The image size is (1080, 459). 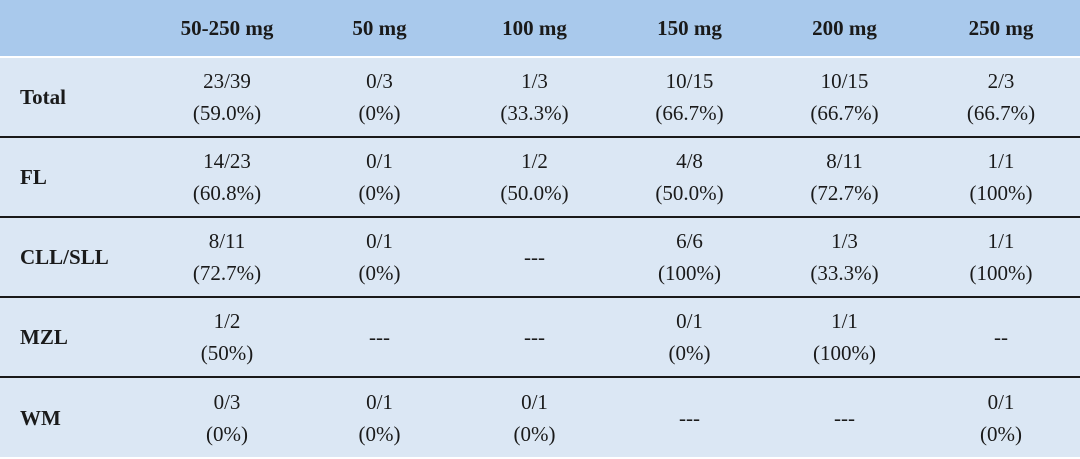 I want to click on cell-count: 23/39, so click(x=227, y=81).